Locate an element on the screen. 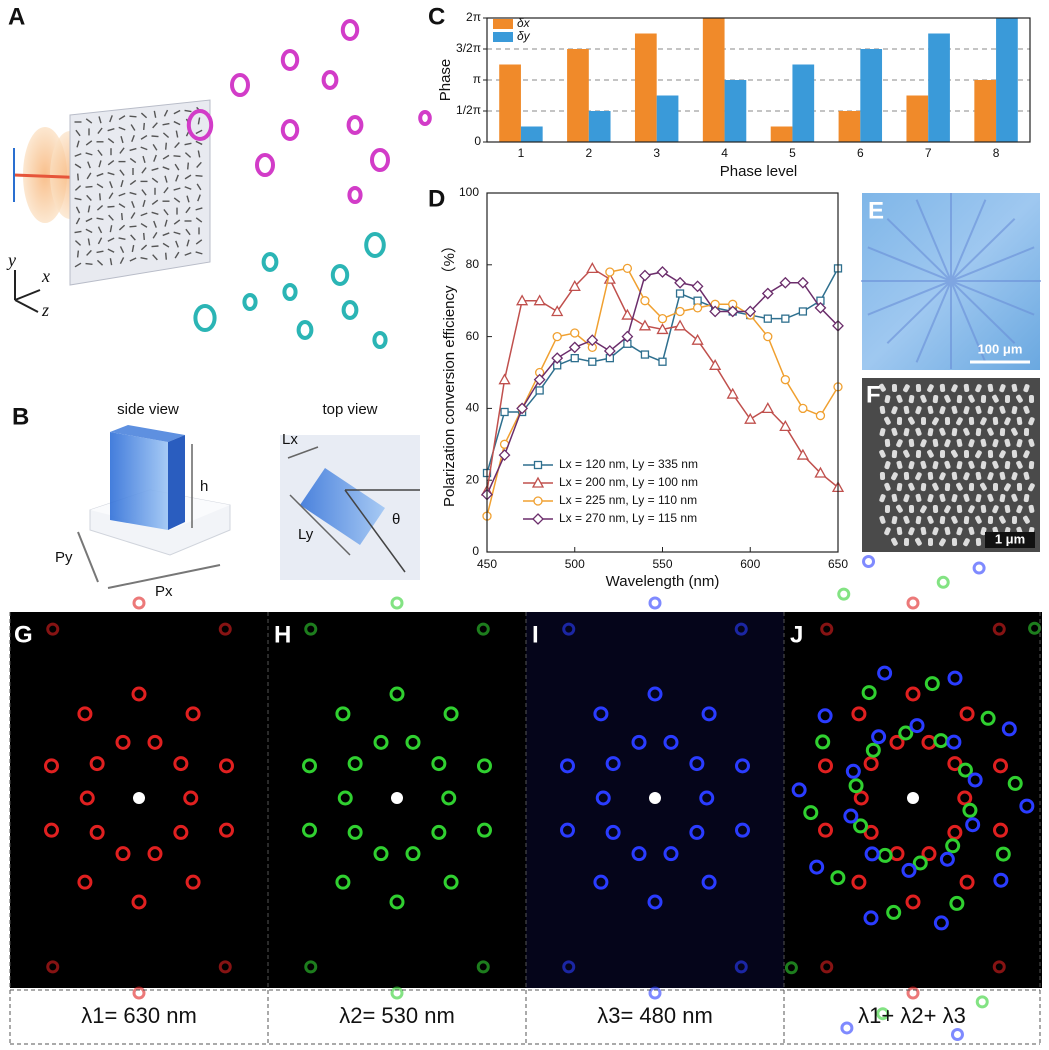  y-tick-label: 0 is located at coordinates (475, 551).